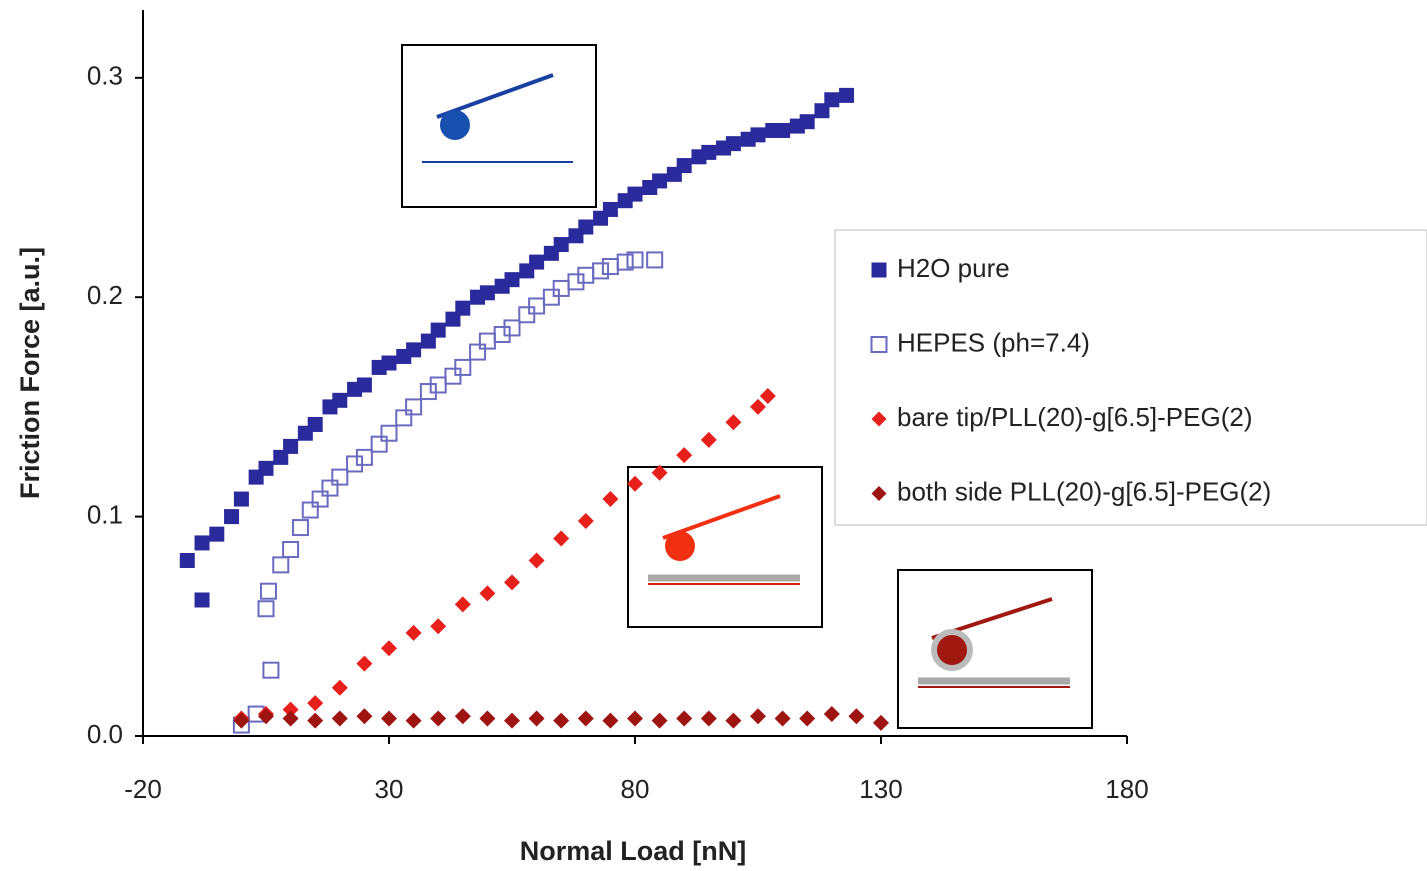  I want to click on y-tick-label: 0.0, so click(105, 734).